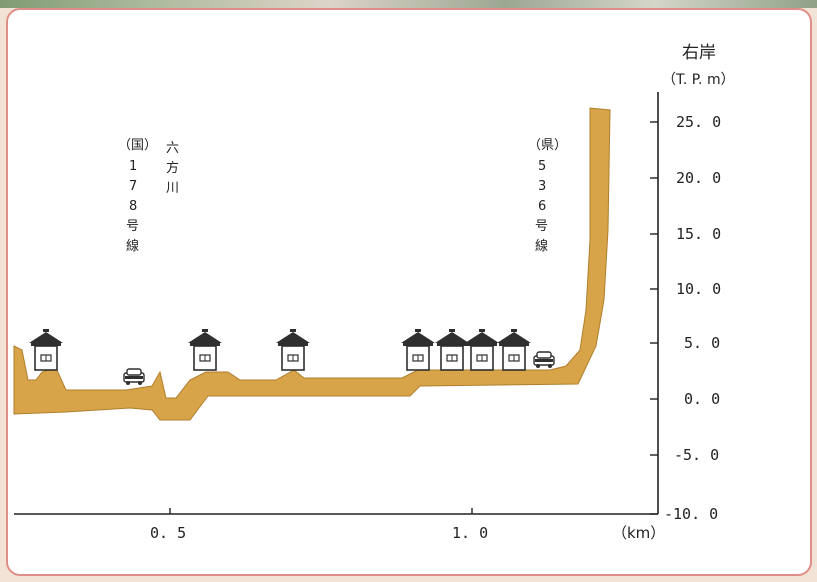 The width and height of the screenshot is (817, 582). What do you see at coordinates (698, 289) in the screenshot?
I see `y-tick-label: 10. 0` at bounding box center [698, 289].